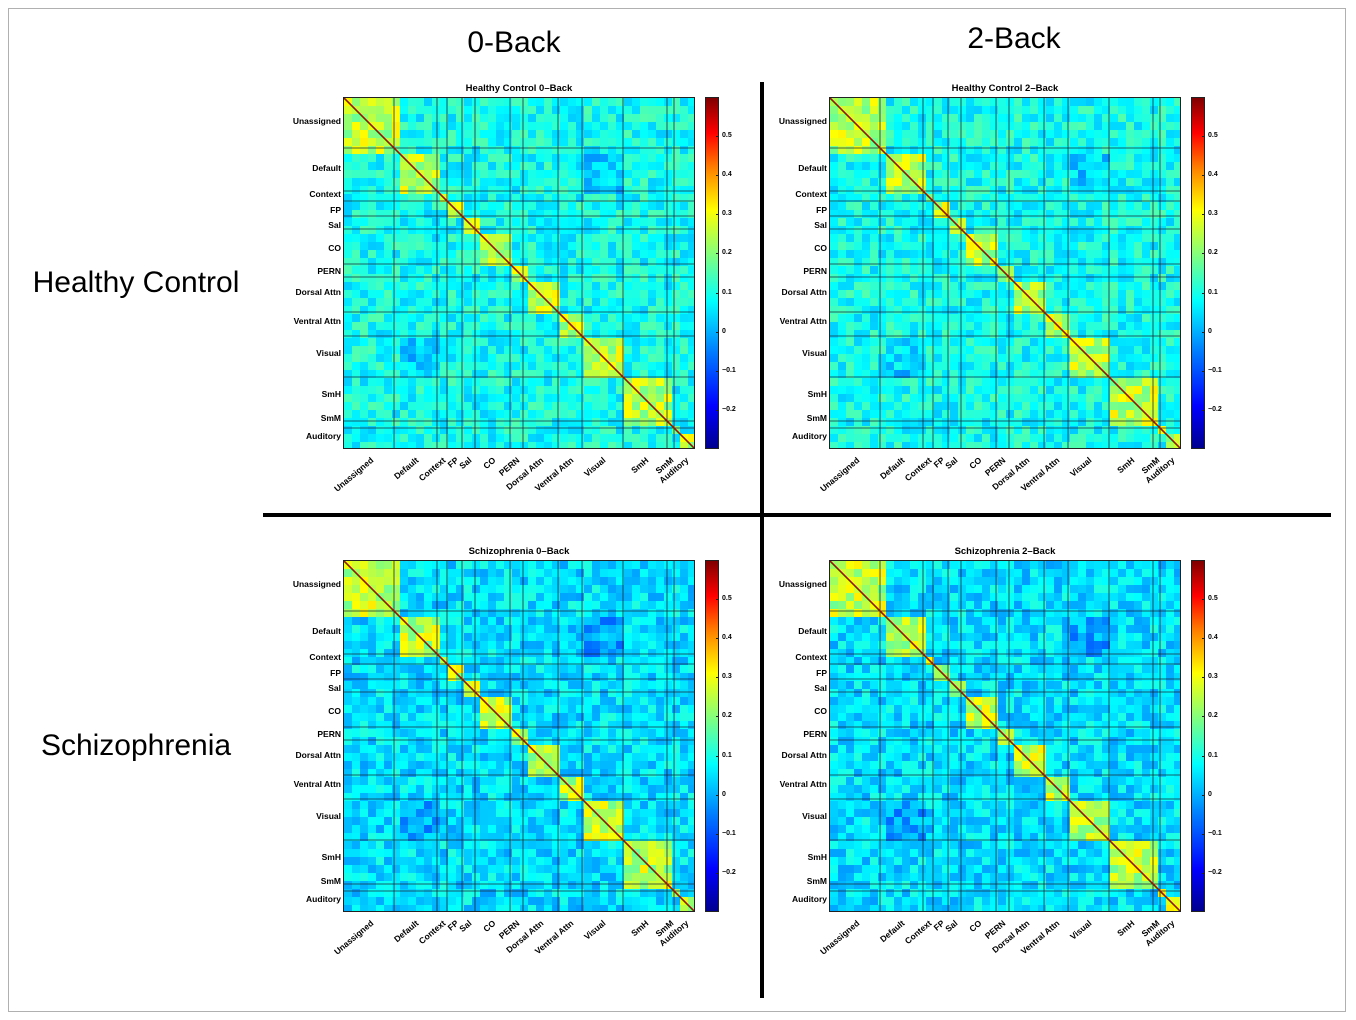 The width and height of the screenshot is (1356, 1020). I want to click on colorbar-tick-label: 0.5, so click(1213, 136).